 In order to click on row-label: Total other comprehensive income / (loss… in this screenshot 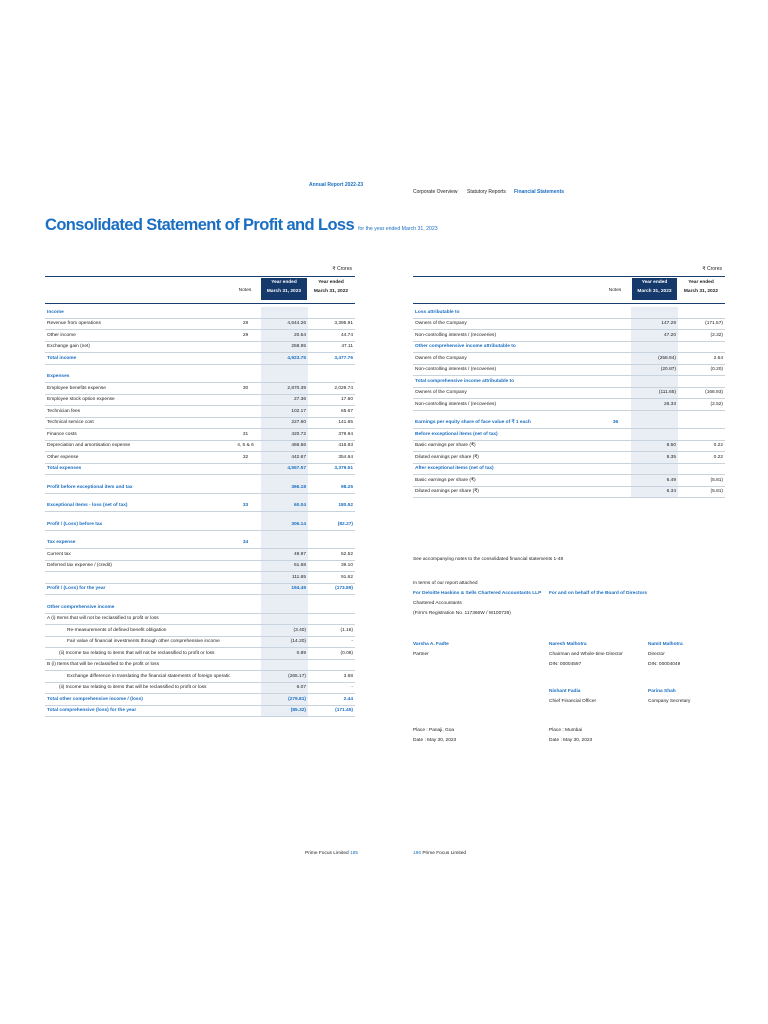, I will do `click(137, 699)`.